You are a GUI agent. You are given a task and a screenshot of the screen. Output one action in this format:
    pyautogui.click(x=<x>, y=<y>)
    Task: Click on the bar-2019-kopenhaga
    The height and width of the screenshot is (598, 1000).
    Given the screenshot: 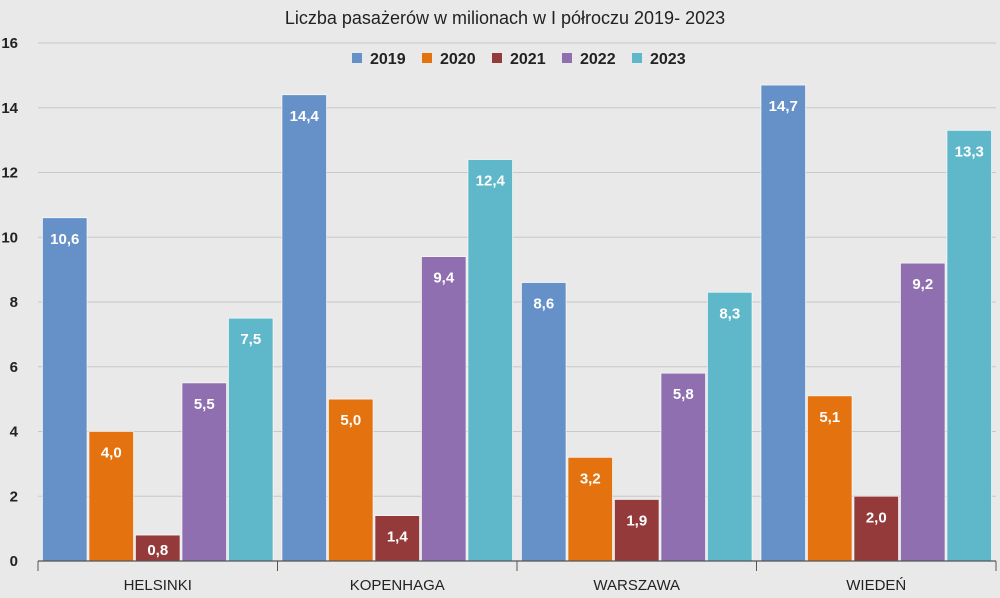 What is the action you would take?
    pyautogui.click(x=304, y=328)
    